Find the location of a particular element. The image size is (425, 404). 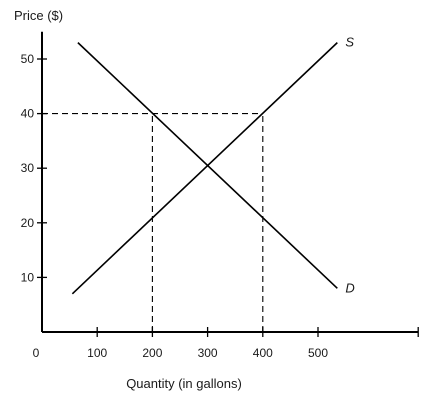

x-tick-label-100: 100 is located at coordinates (97, 353).